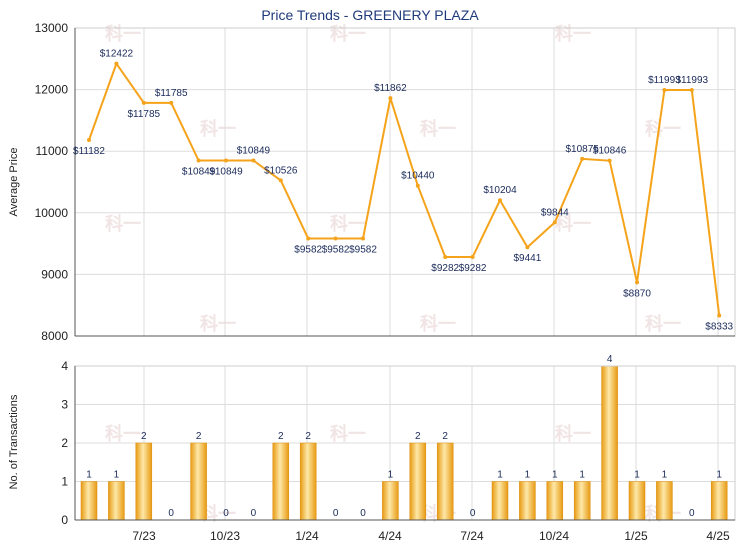  What do you see at coordinates (89, 151) in the screenshot?
I see `price-data-label: $11182` at bounding box center [89, 151].